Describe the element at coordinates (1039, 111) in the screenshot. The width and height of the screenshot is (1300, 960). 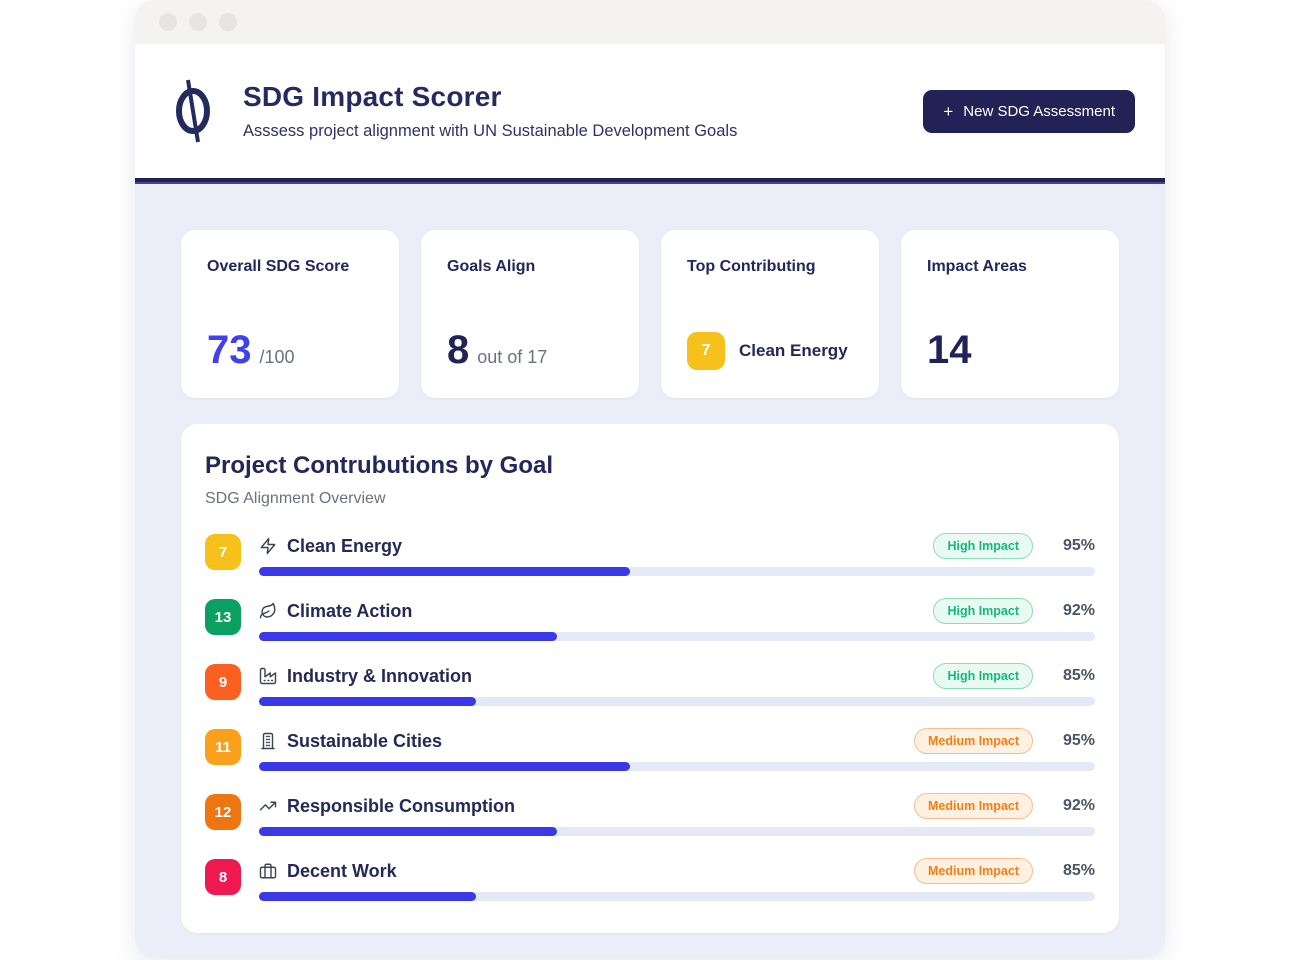
I see `new-sdg-assessment-label: New SDG Assessment` at that location.